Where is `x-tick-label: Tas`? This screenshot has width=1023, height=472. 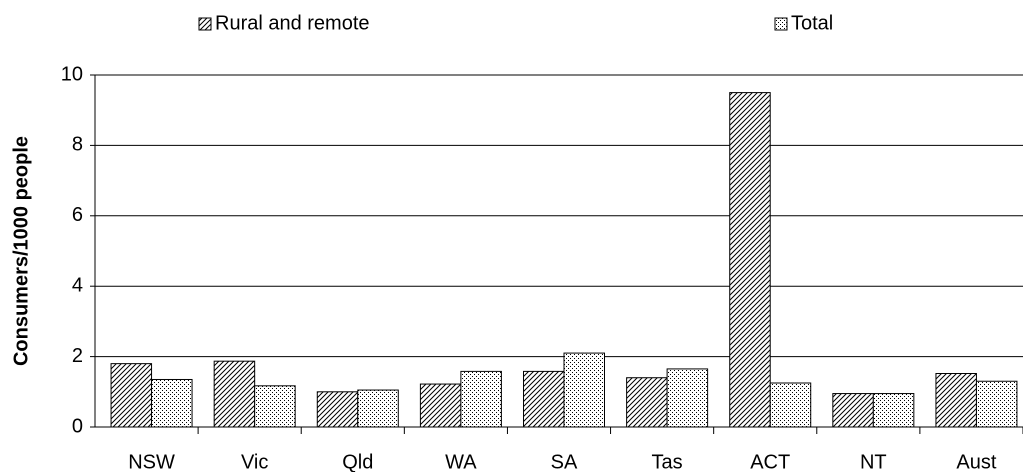 x-tick-label: Tas is located at coordinates (667, 461).